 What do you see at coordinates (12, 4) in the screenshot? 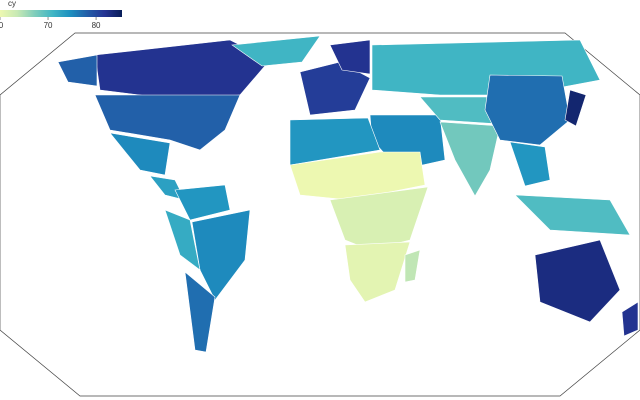
I see `colorbar-title: cy` at bounding box center [12, 4].